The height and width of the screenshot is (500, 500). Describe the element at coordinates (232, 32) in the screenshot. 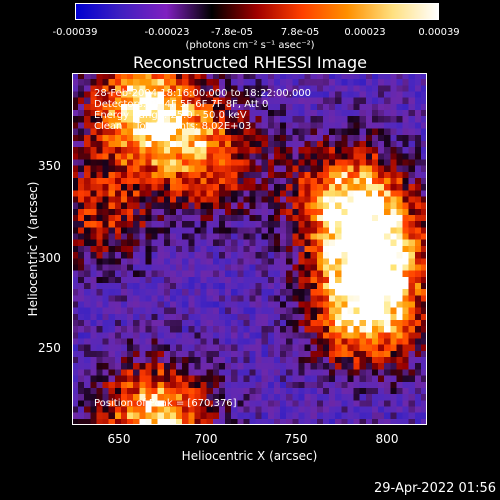

I see `colorbar-tick: -7.8e-05` at that location.